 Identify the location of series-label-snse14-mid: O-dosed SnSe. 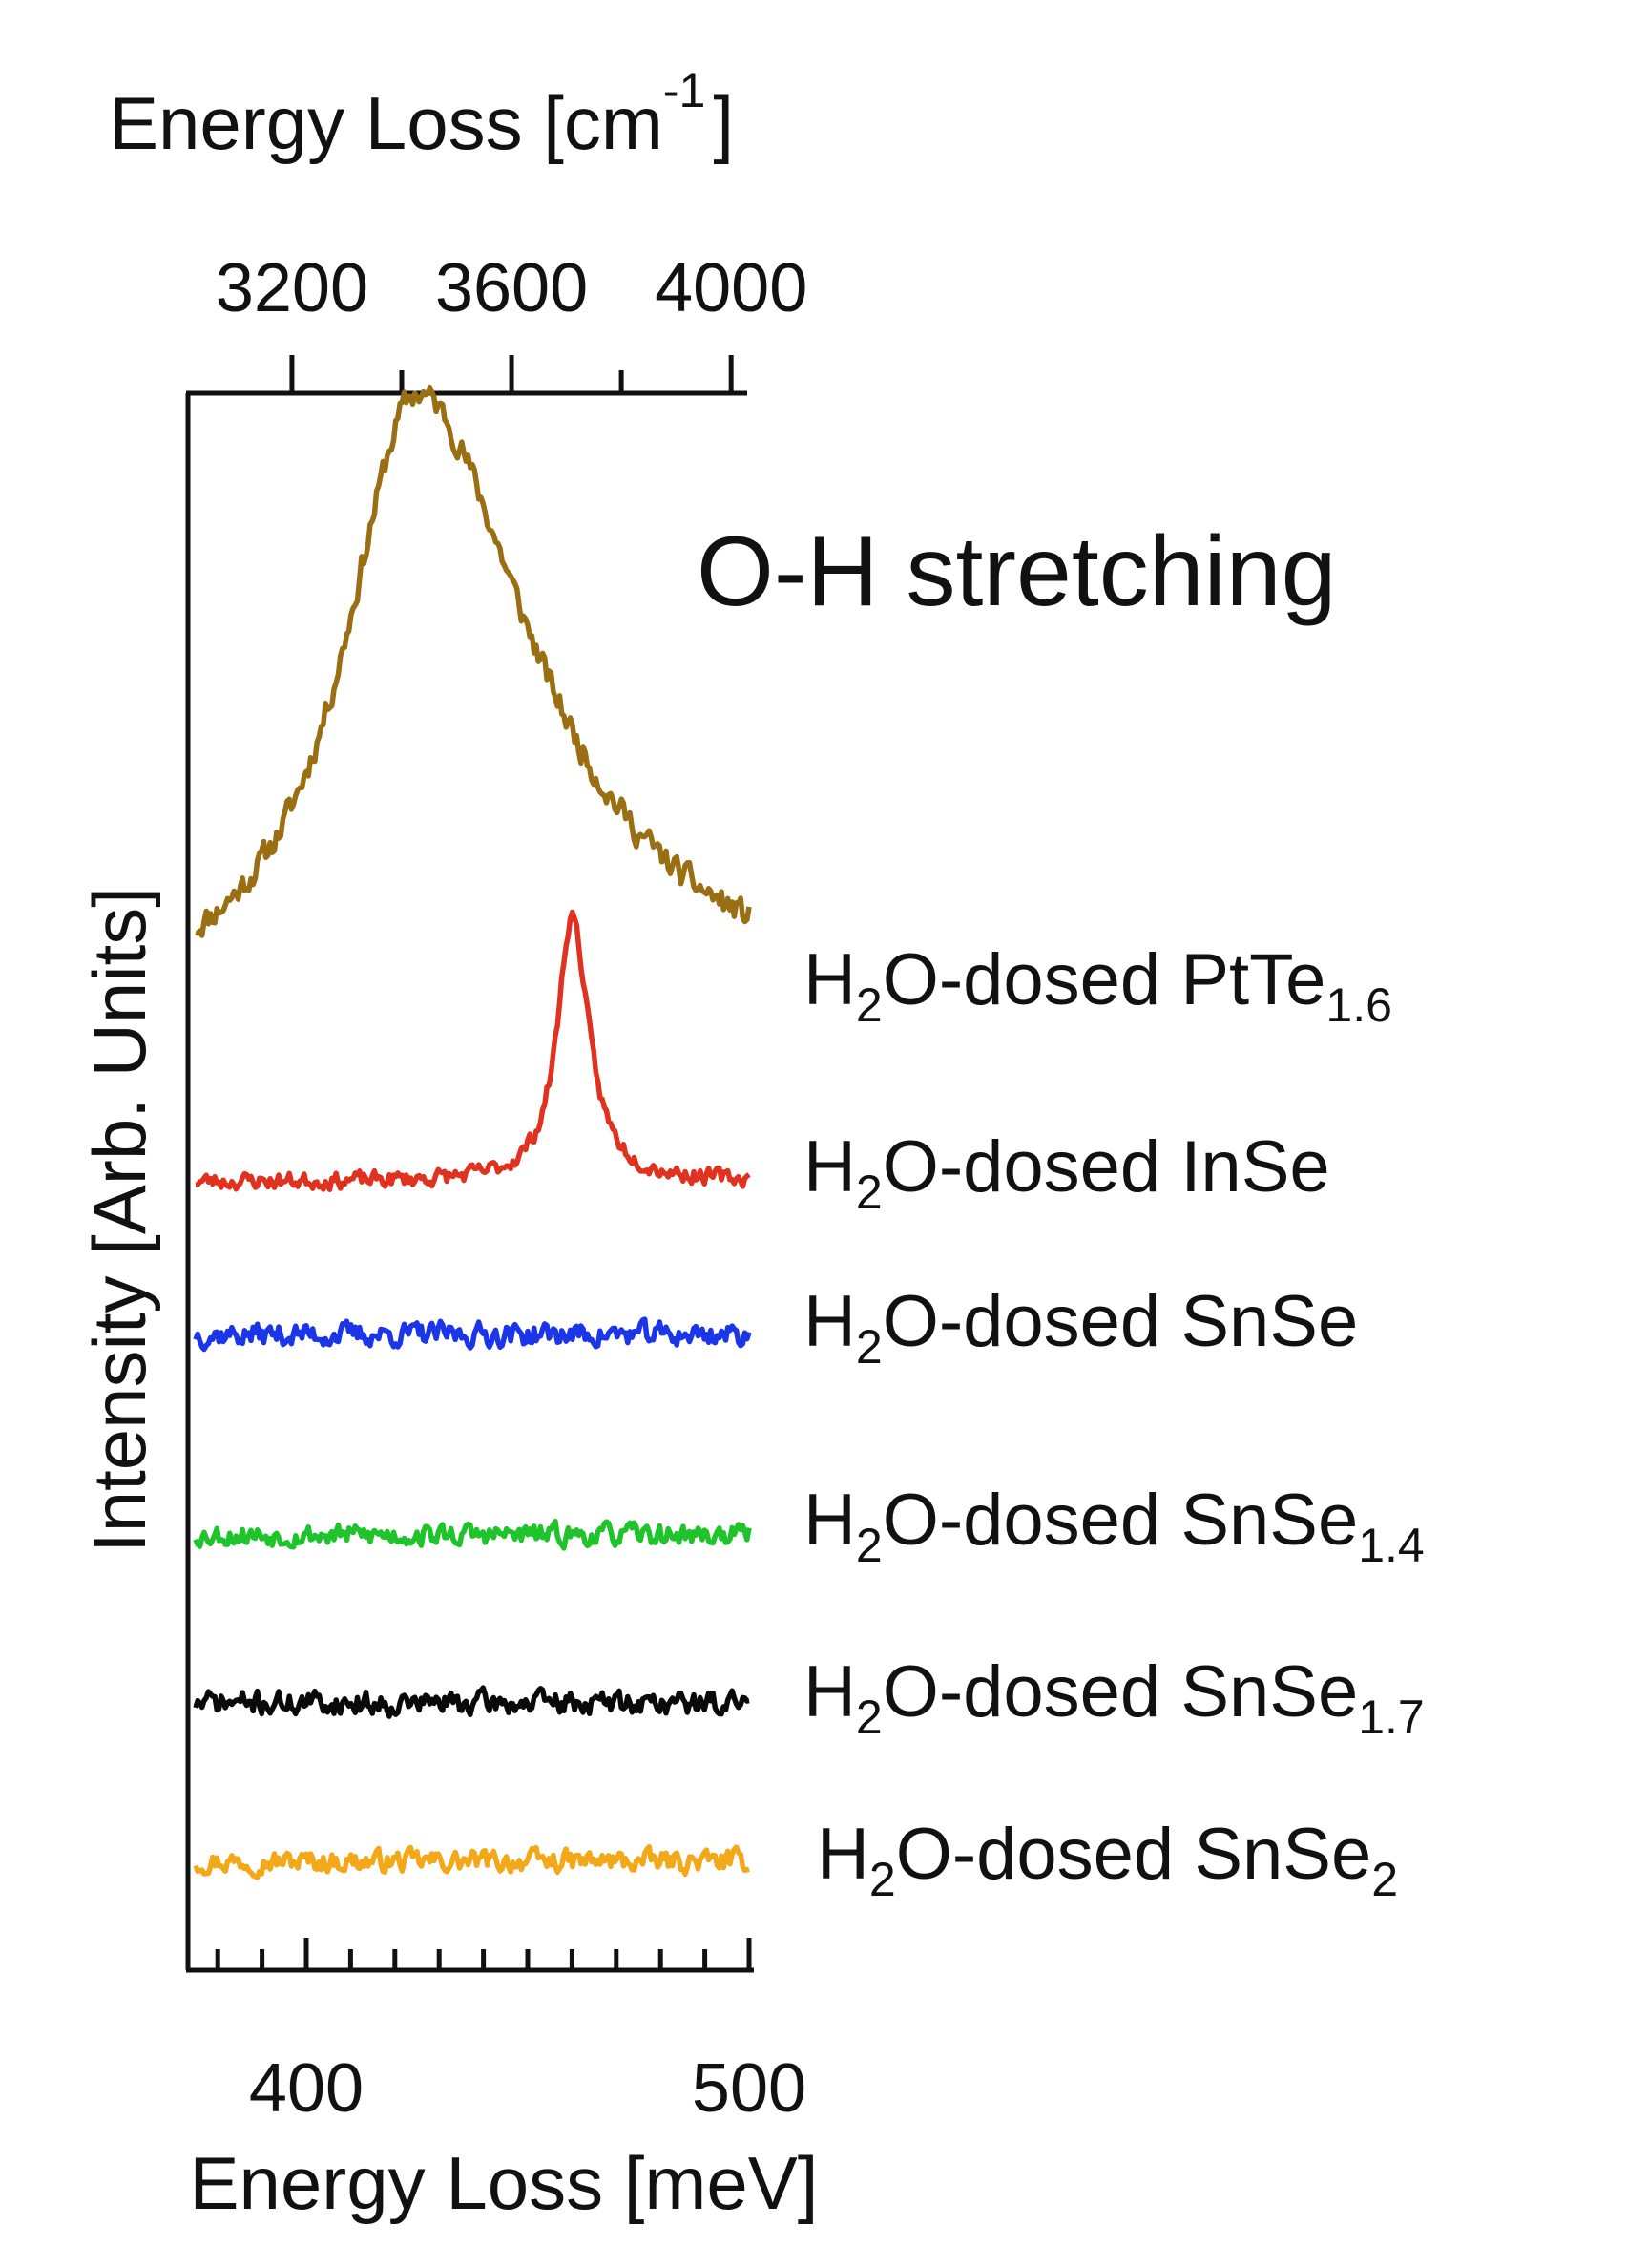
(1121, 1520).